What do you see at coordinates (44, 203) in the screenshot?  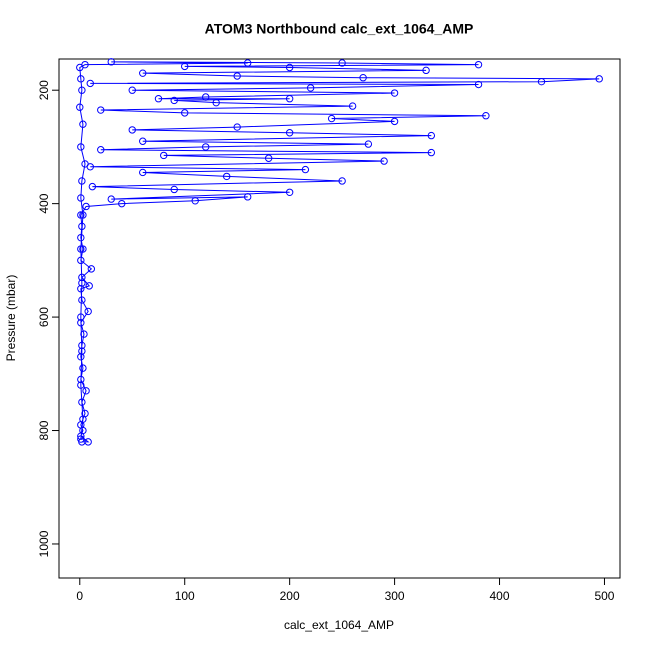 I see `y-tick-label: 400` at bounding box center [44, 203].